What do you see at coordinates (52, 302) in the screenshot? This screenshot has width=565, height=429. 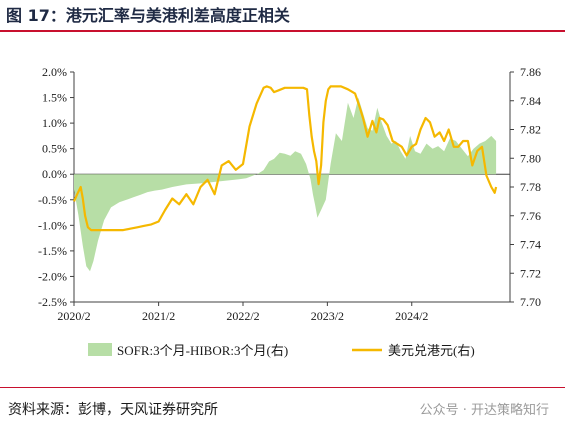 I see `left-tick-label: -2.5%` at bounding box center [52, 302].